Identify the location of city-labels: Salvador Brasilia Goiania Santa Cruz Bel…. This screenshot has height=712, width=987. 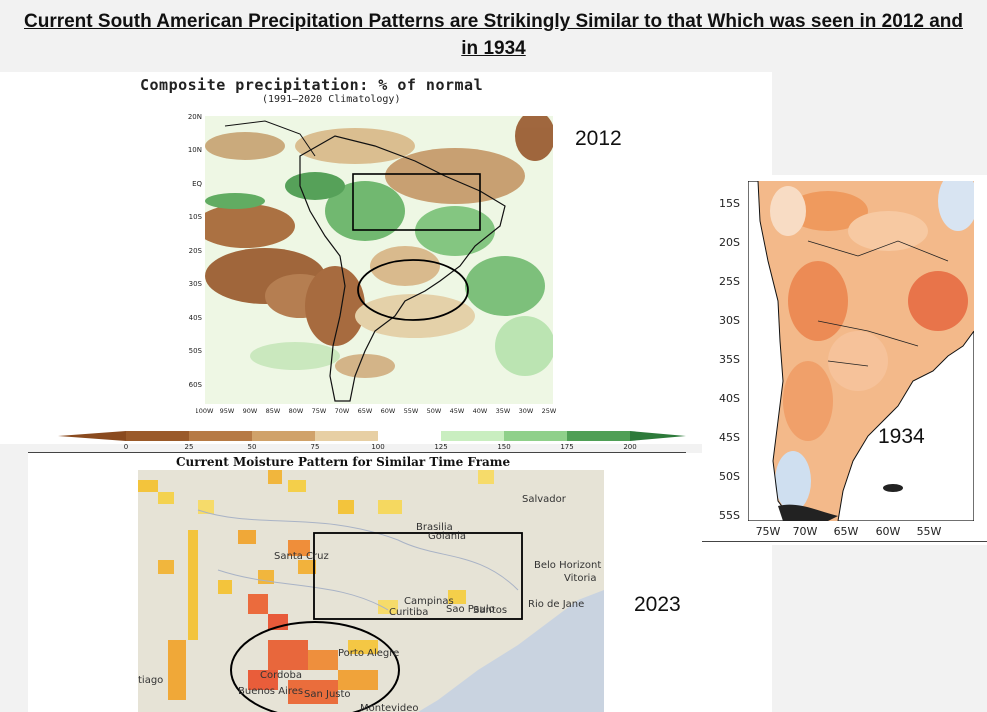
(369, 603).